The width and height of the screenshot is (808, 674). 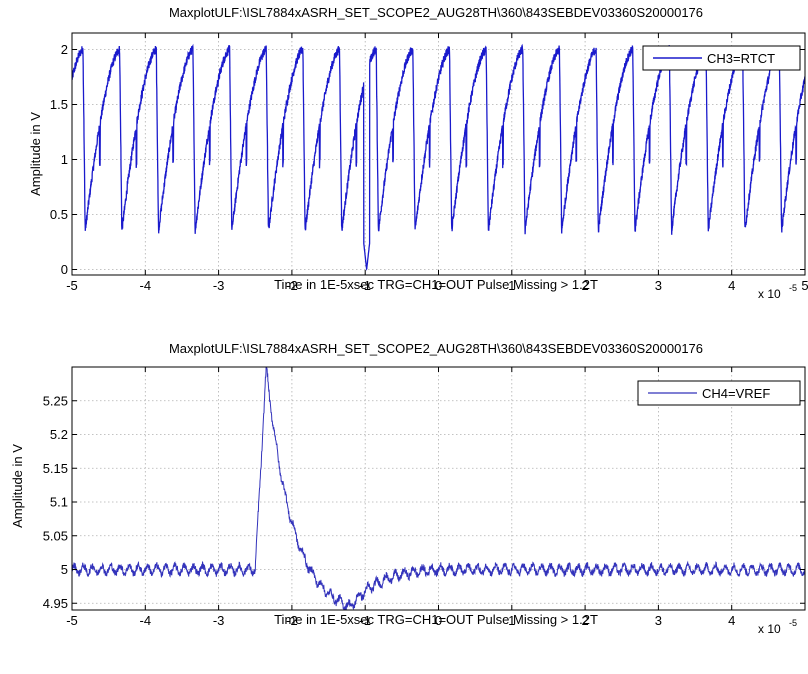 I want to click on x-tick-label: 5, so click(x=804, y=285).